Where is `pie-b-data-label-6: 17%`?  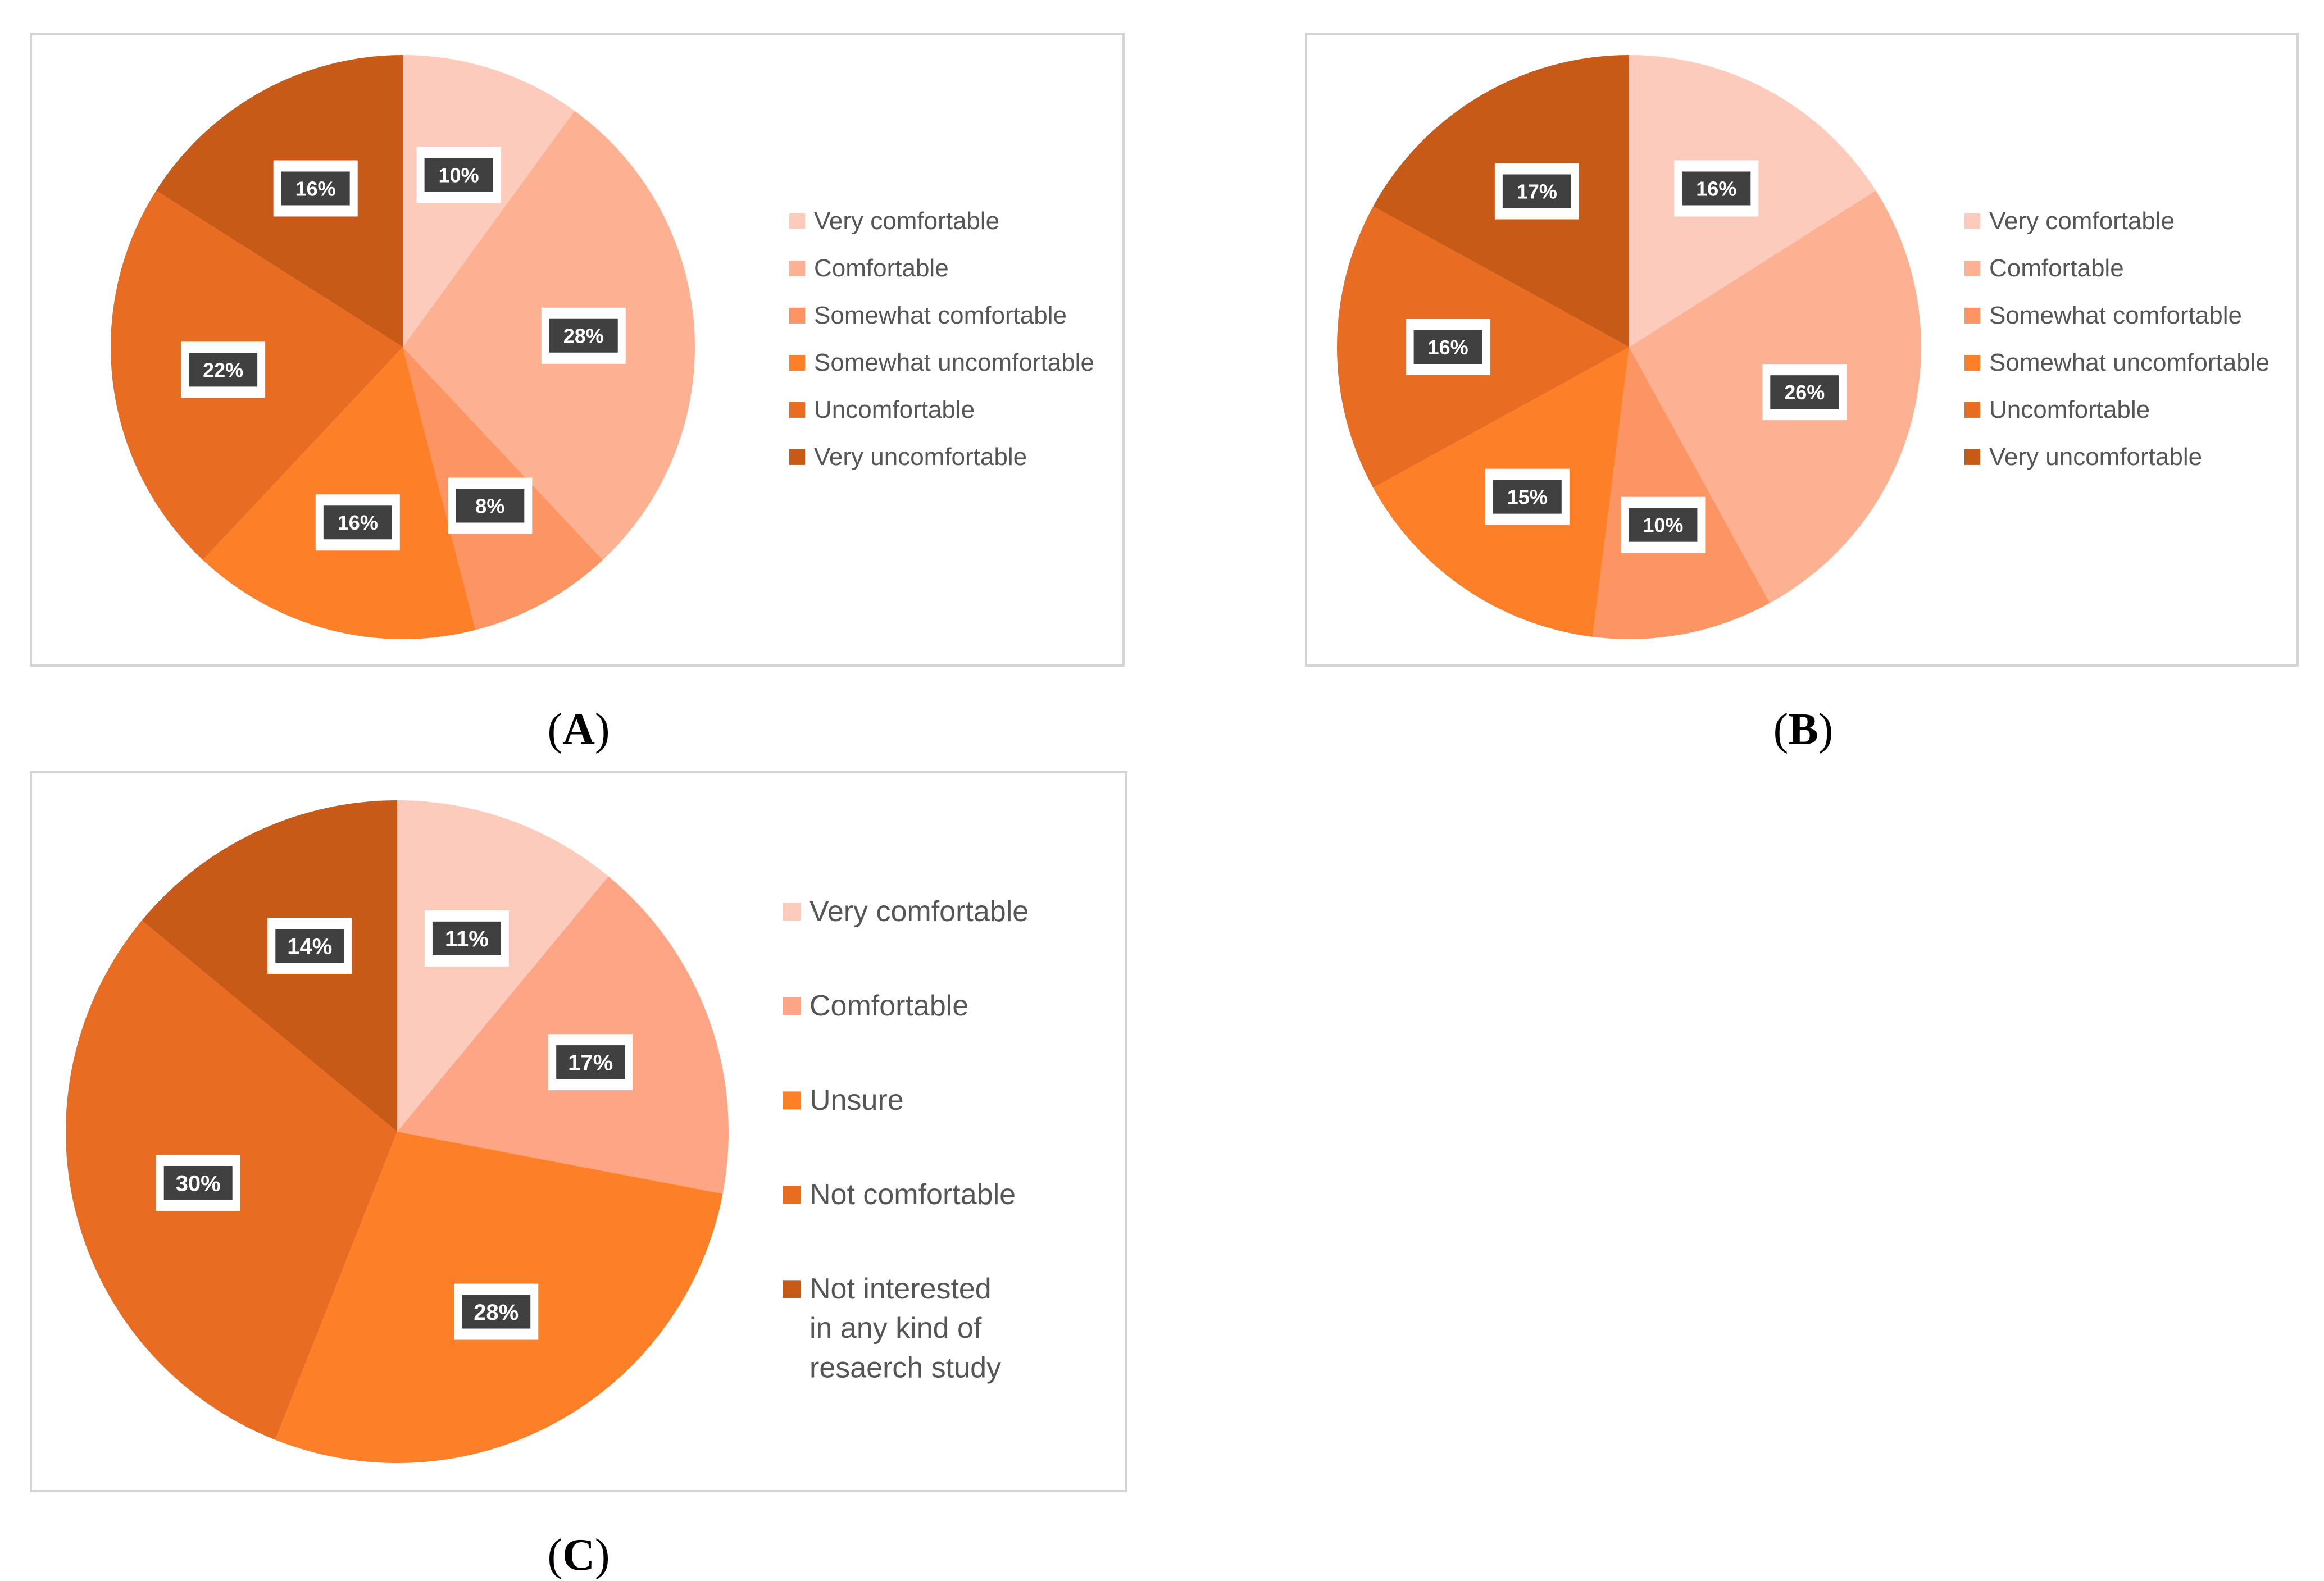 pie-b-data-label-6: 17% is located at coordinates (1536, 192).